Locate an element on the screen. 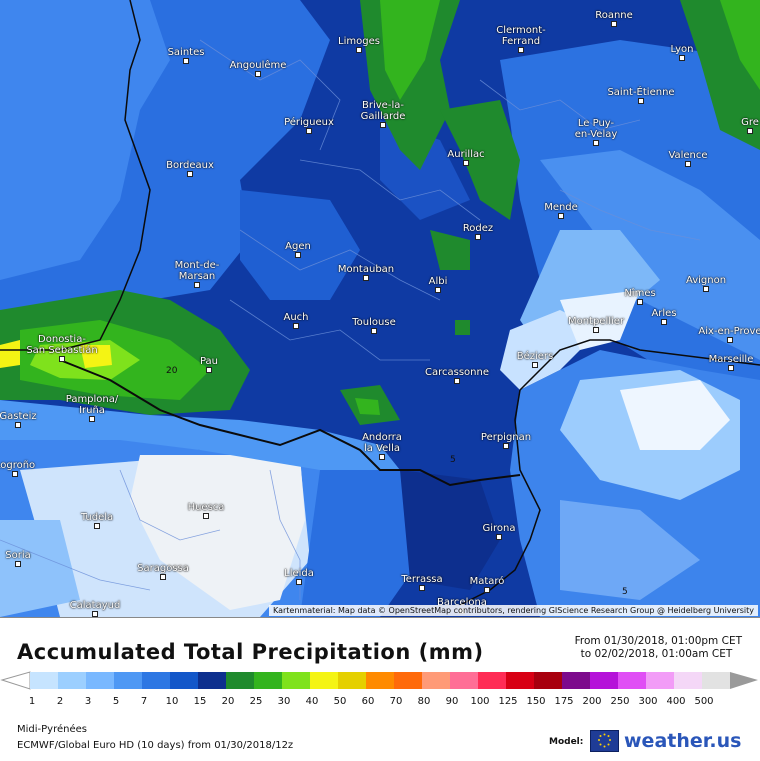  city-label: Saint-Étienne is located at coordinates (641, 92).